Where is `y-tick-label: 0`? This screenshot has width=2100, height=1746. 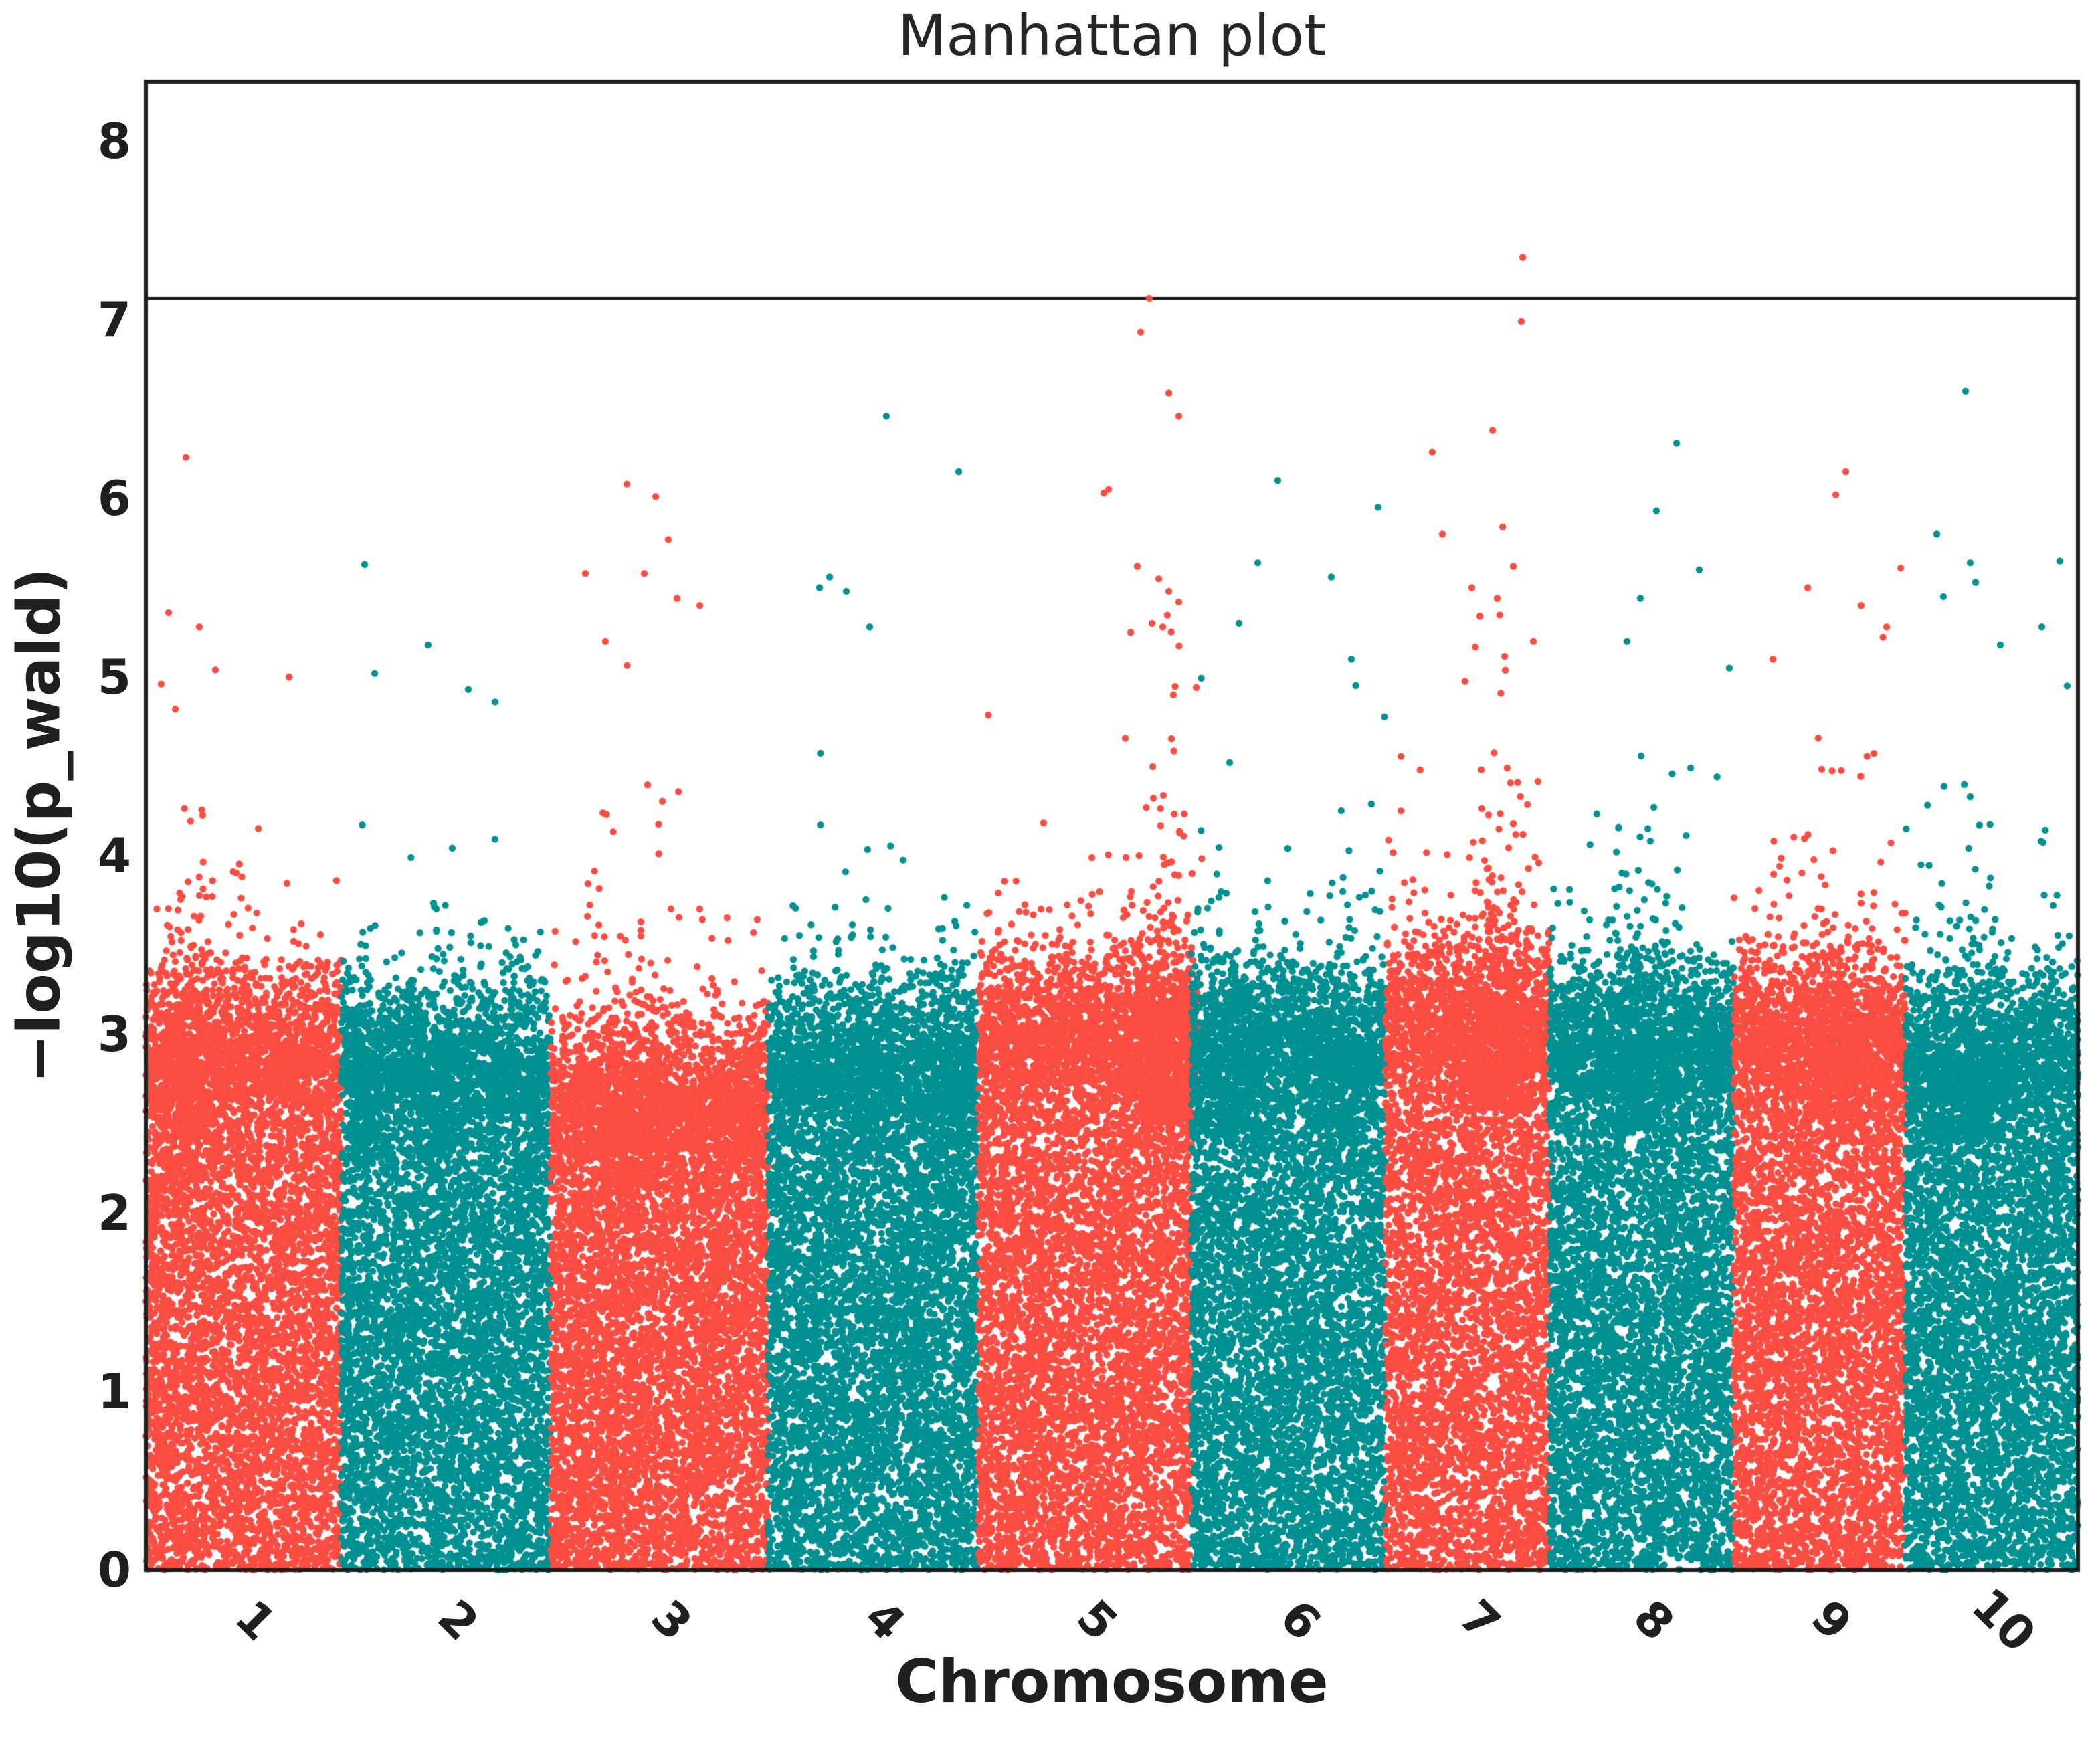
y-tick-label: 0 is located at coordinates (114, 1570).